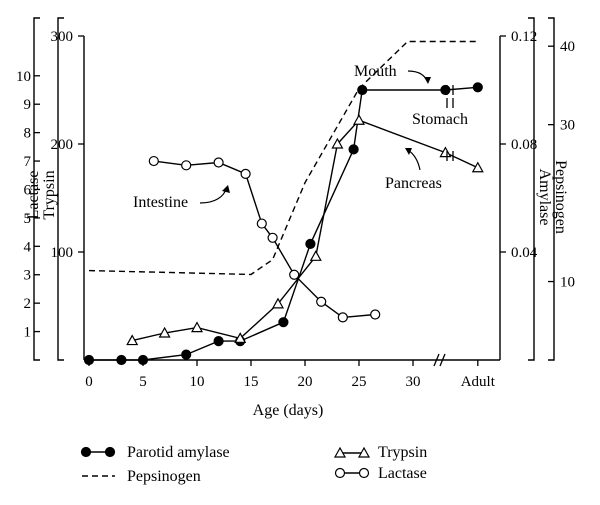 The height and width of the screenshot is (505, 600). What do you see at coordinates (28, 134) in the screenshot?
I see `lactase-tick-label: 8` at bounding box center [28, 134].